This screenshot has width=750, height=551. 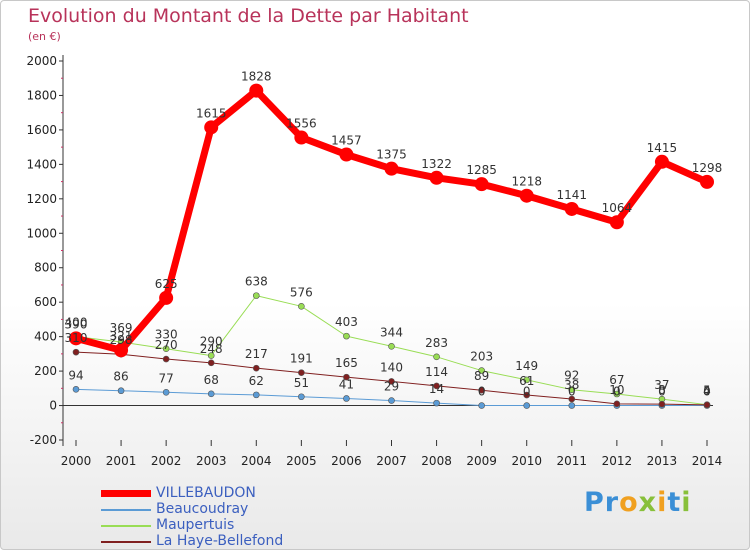 What do you see at coordinates (256, 354) in the screenshot?
I see `data-label: 217` at bounding box center [256, 354].